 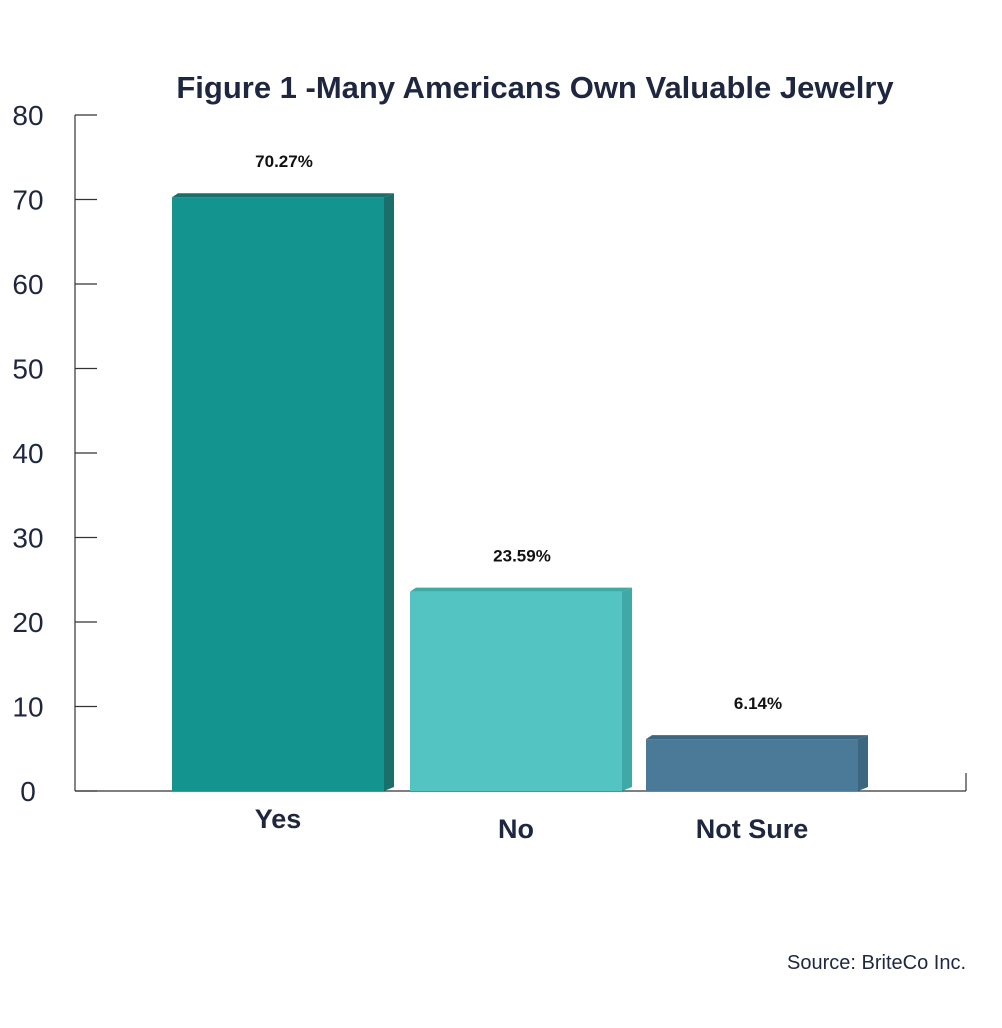 I want to click on y-tick-label: 80, so click(x=27, y=115).